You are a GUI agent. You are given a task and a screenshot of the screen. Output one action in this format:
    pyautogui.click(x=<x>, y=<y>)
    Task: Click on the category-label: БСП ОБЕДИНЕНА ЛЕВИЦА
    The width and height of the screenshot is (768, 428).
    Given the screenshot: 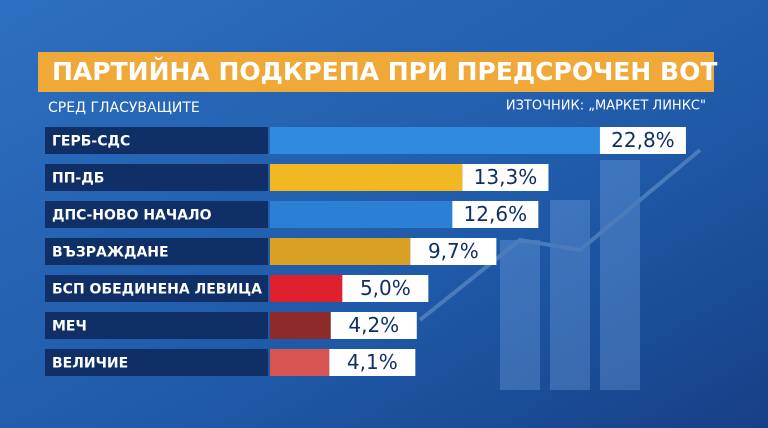 What is the action you would take?
    pyautogui.click(x=157, y=290)
    